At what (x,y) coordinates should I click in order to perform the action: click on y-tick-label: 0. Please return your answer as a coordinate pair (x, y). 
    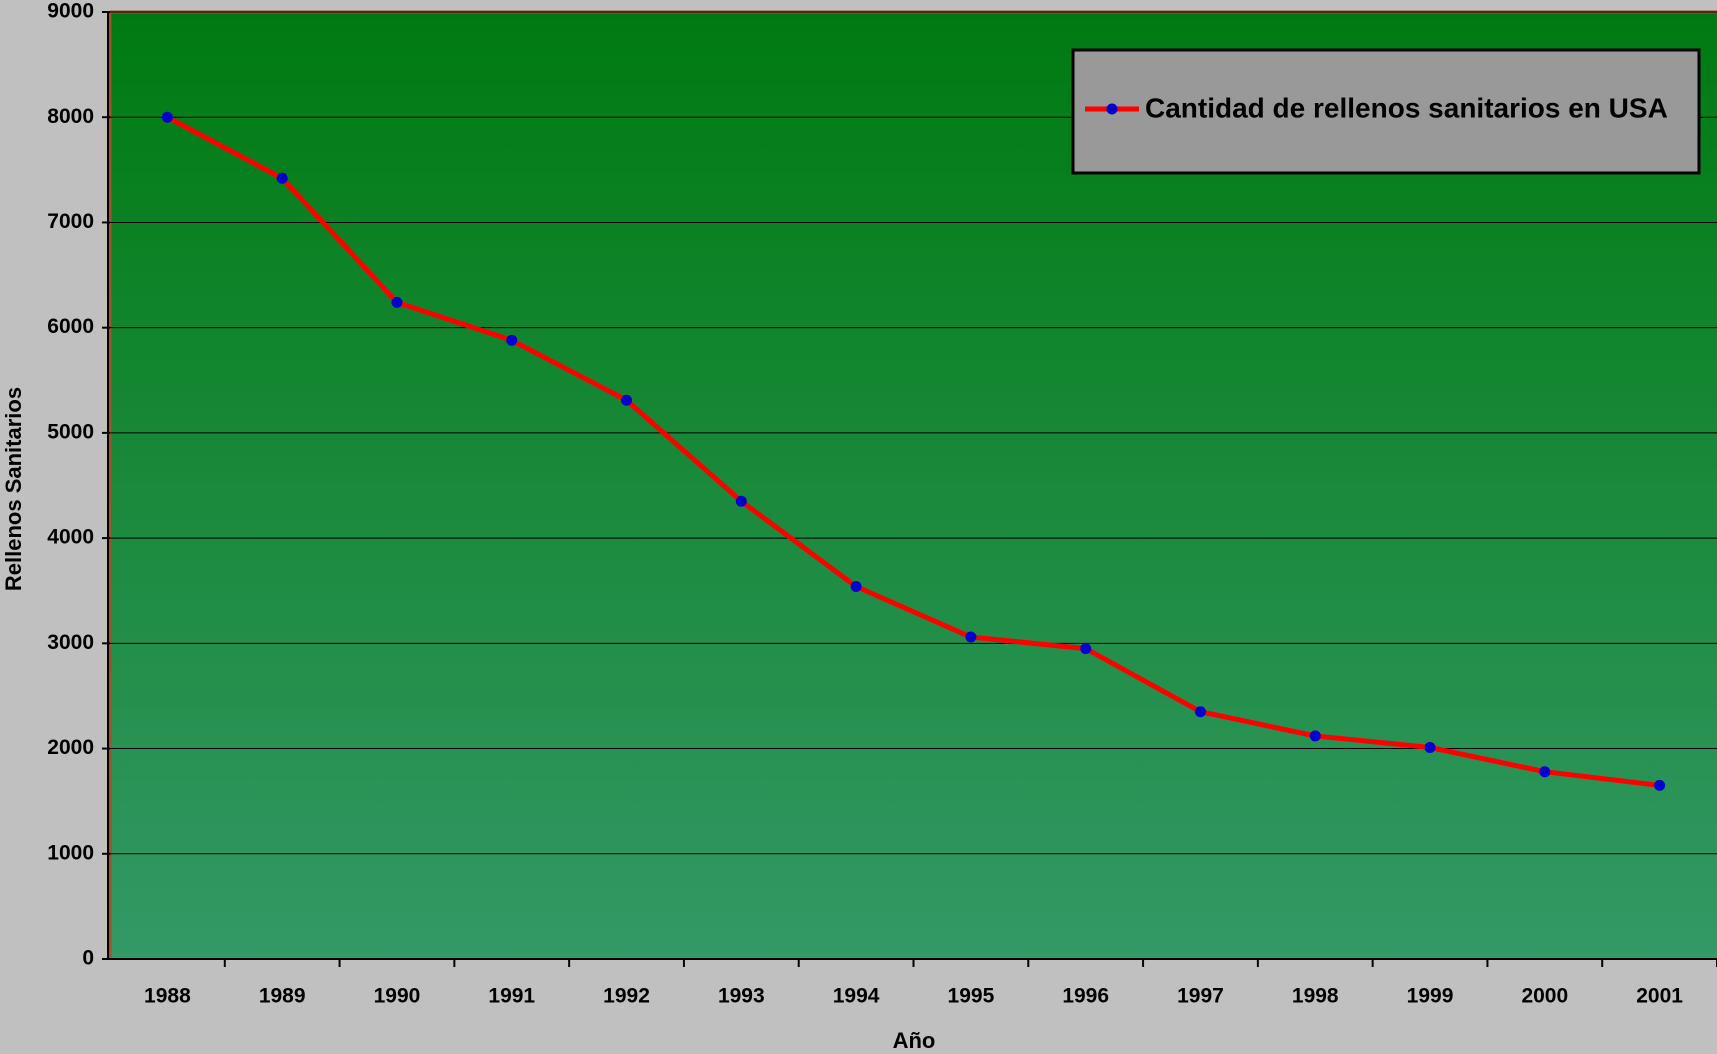
    Looking at the image, I should click on (88, 958).